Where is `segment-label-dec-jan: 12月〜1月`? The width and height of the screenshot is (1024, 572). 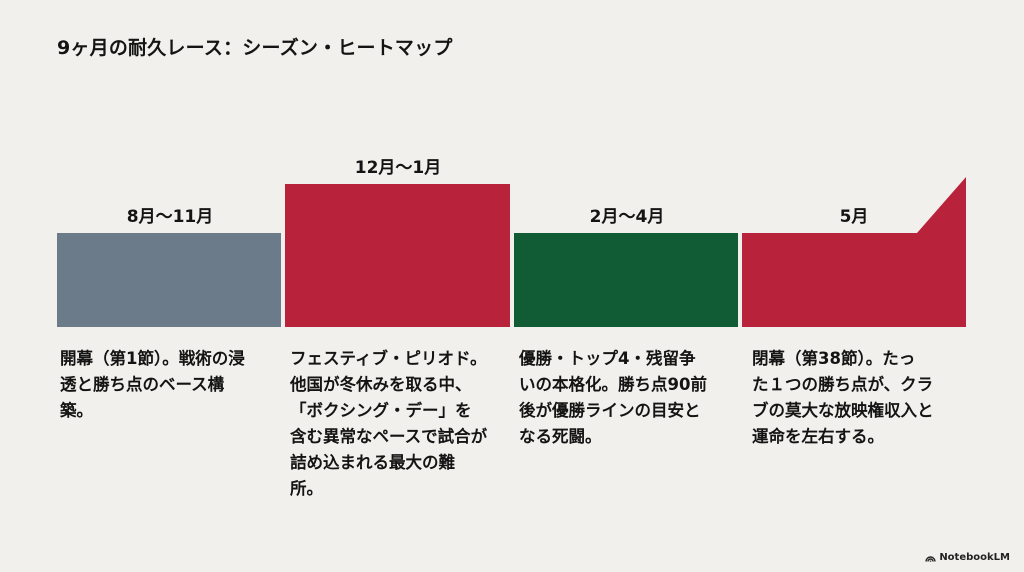 segment-label-dec-jan: 12月〜1月 is located at coordinates (398, 168).